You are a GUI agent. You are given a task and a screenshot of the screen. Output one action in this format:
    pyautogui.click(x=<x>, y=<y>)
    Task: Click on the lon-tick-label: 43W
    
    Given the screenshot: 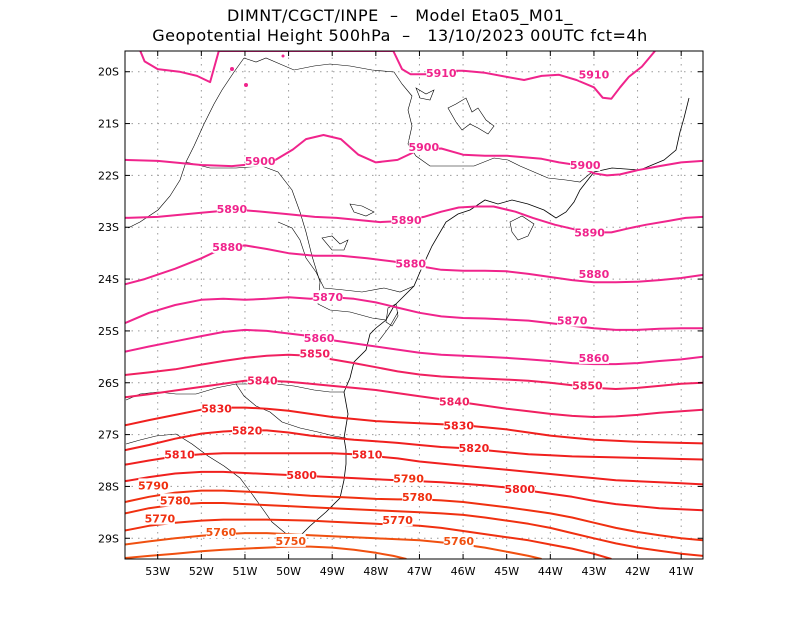 What is the action you would take?
    pyautogui.click(x=594, y=571)
    